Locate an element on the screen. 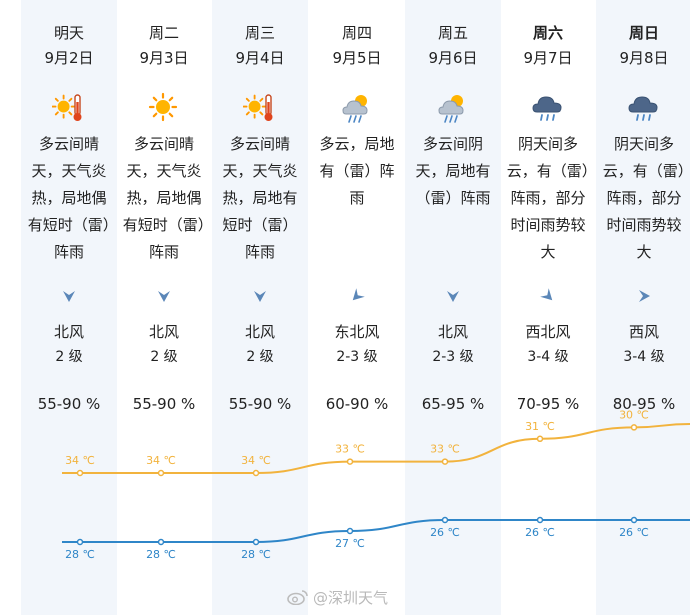  weather-description: 多云间晴天，天气炎热，局地有短时（雷）阵雨 is located at coordinates (260, 198).